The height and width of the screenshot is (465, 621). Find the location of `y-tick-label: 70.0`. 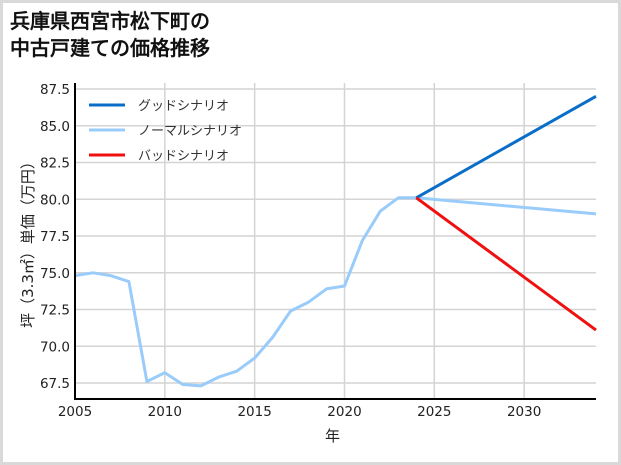

y-tick-label: 70.0 is located at coordinates (55, 347).